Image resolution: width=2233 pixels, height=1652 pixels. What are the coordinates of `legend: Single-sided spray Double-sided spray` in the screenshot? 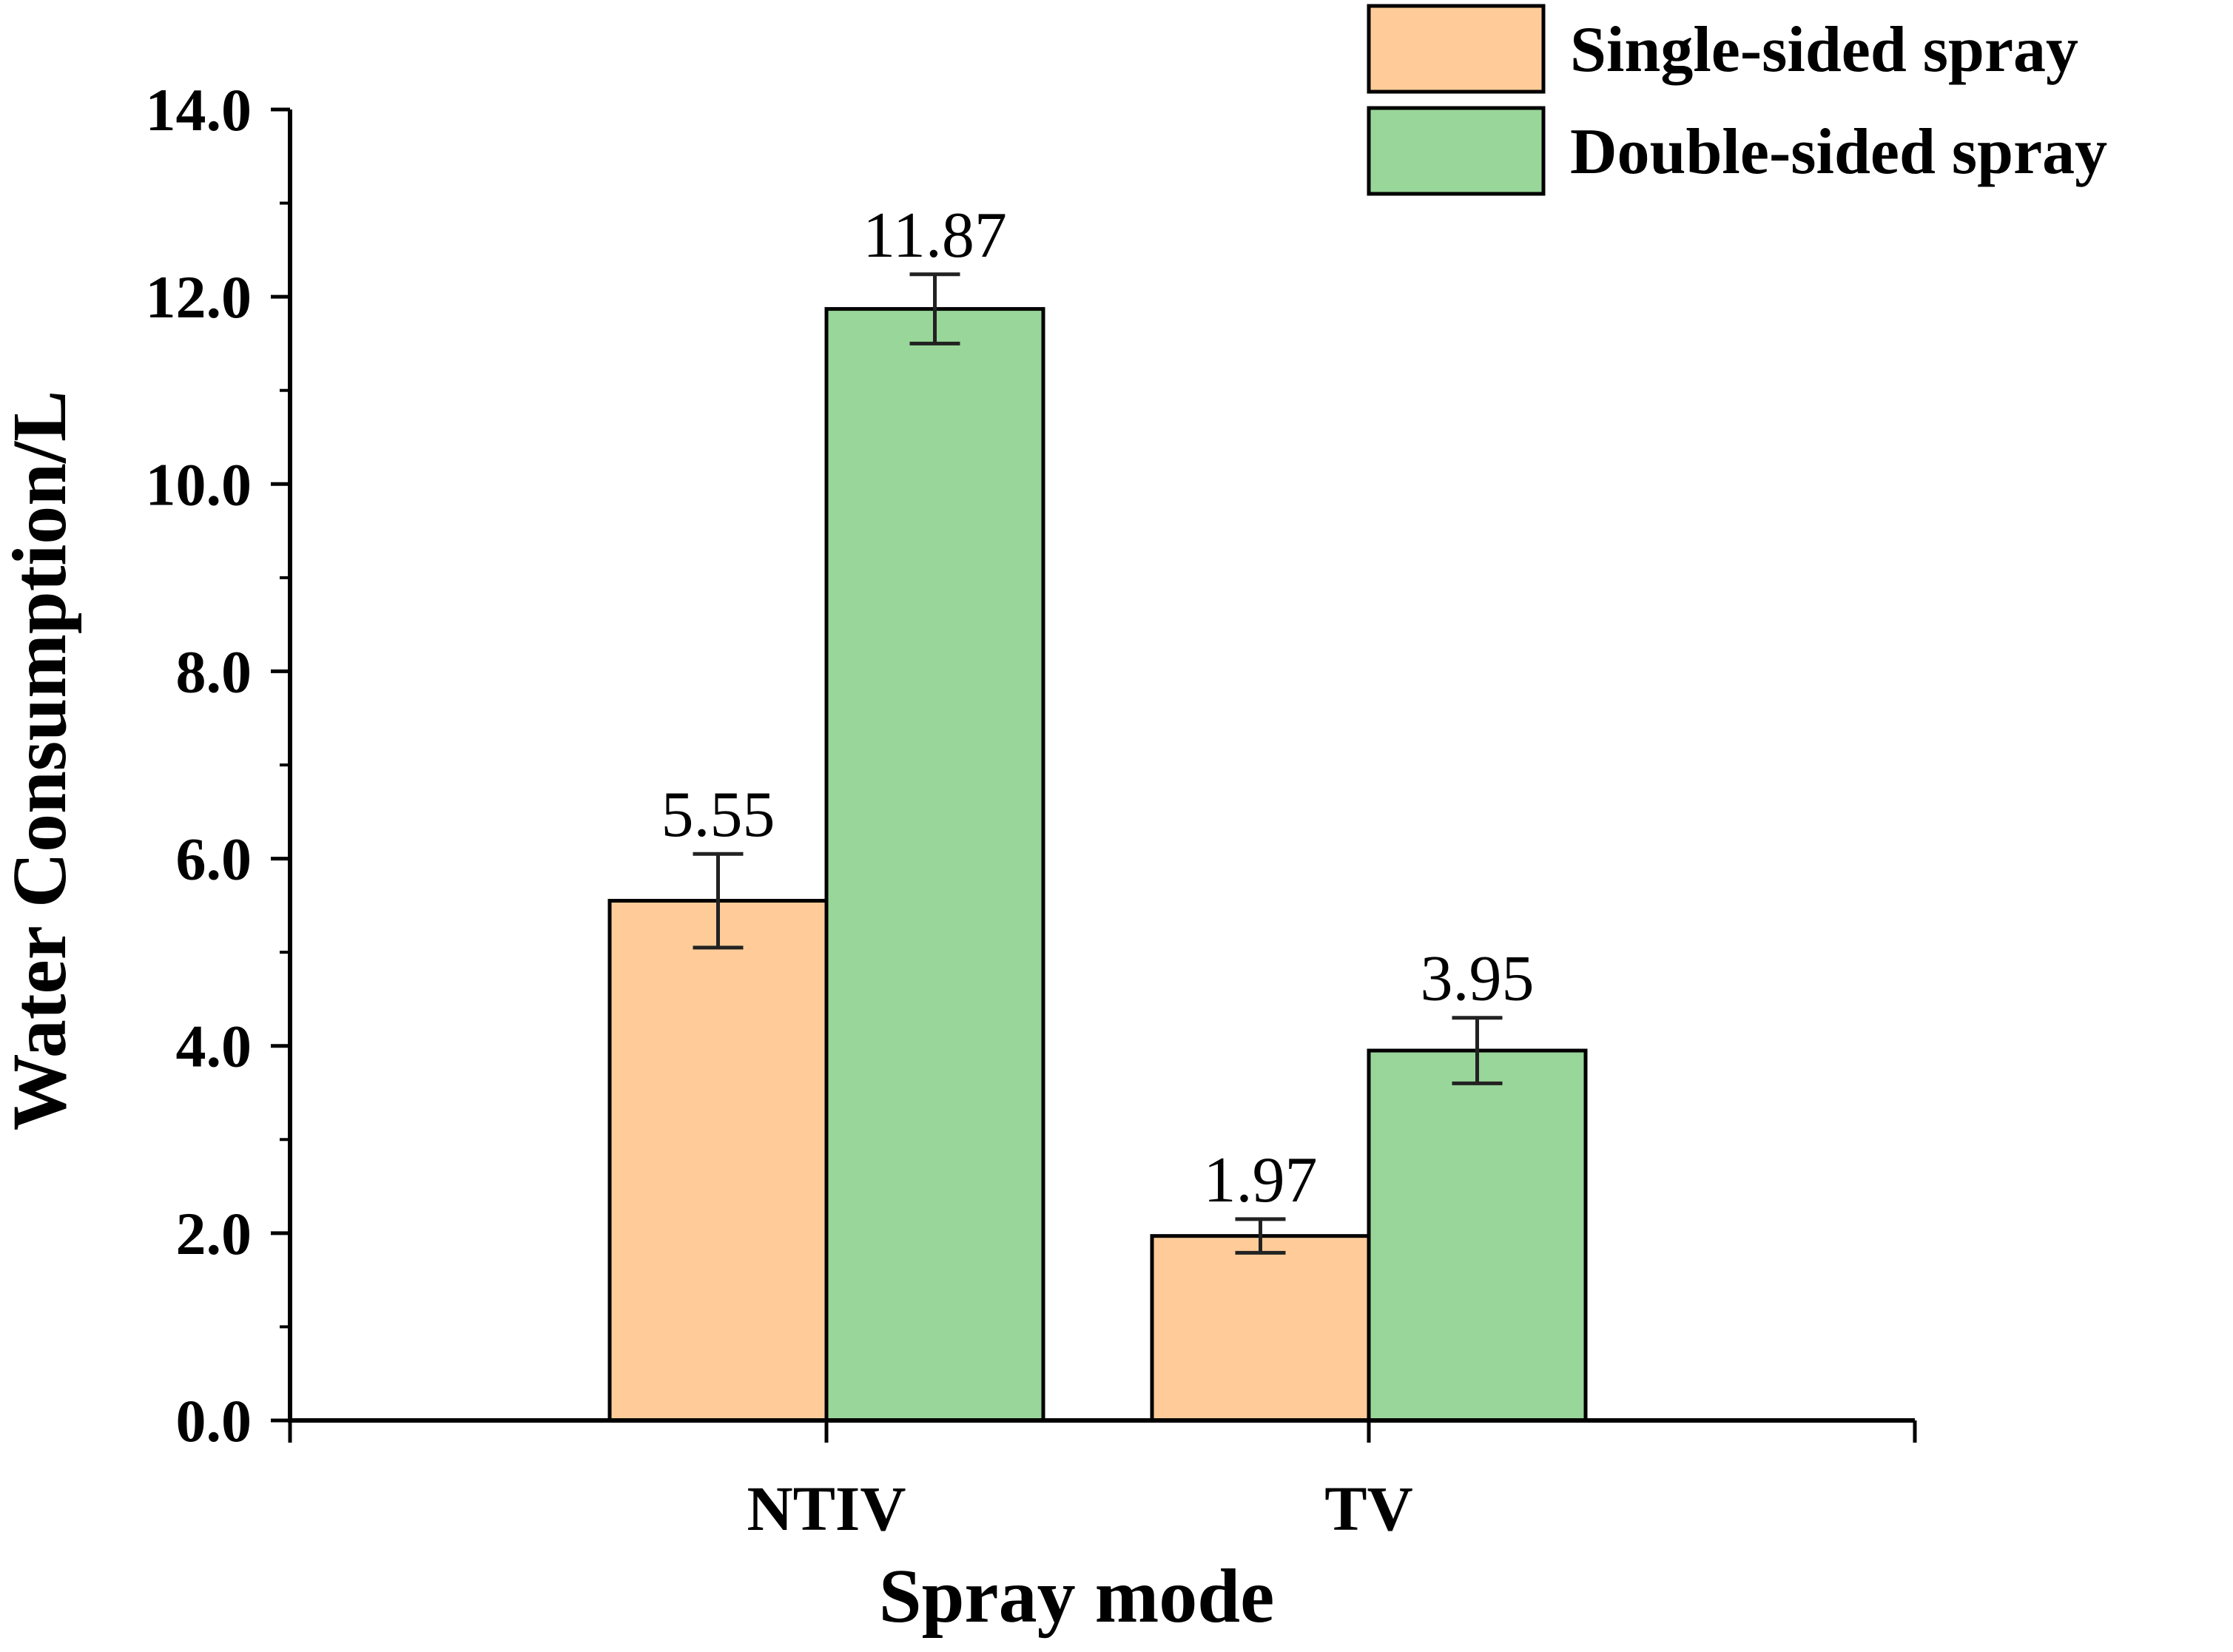 It's located at (1737, 100).